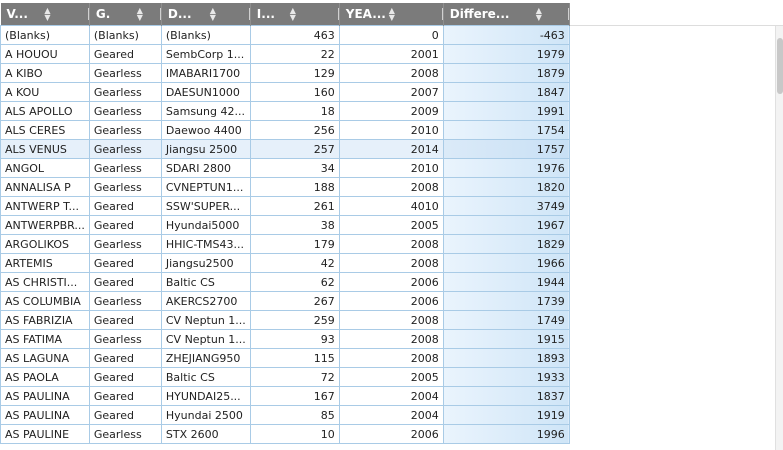 The image size is (783, 450). I want to click on cell-design: Baltic CS, so click(205, 377).